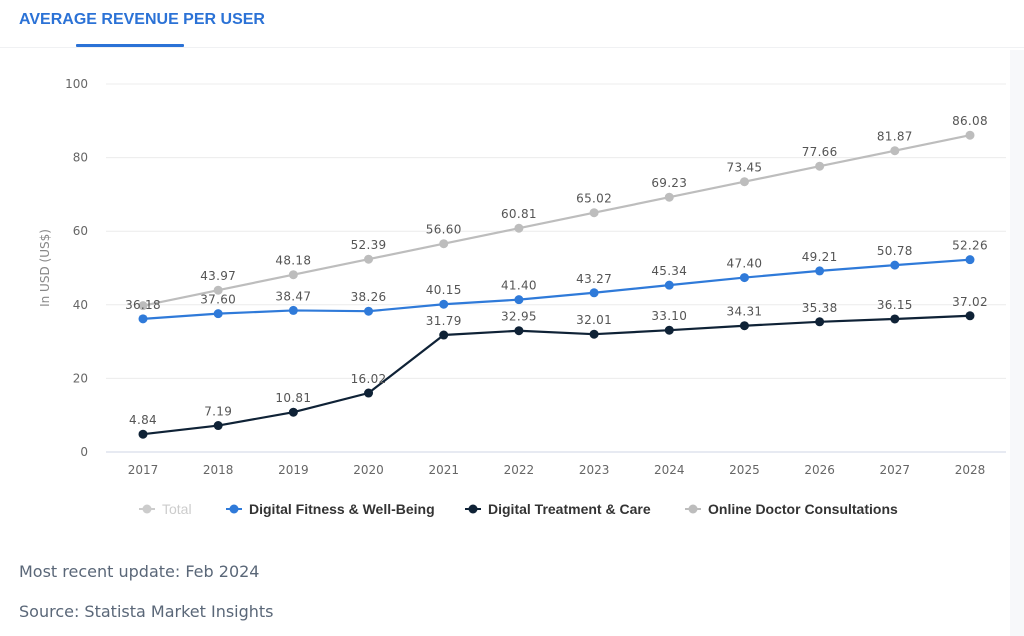 This screenshot has height=636, width=1024. I want to click on legend-item-online-doctor-consultations: Online Doctor Consultations, so click(791, 509).